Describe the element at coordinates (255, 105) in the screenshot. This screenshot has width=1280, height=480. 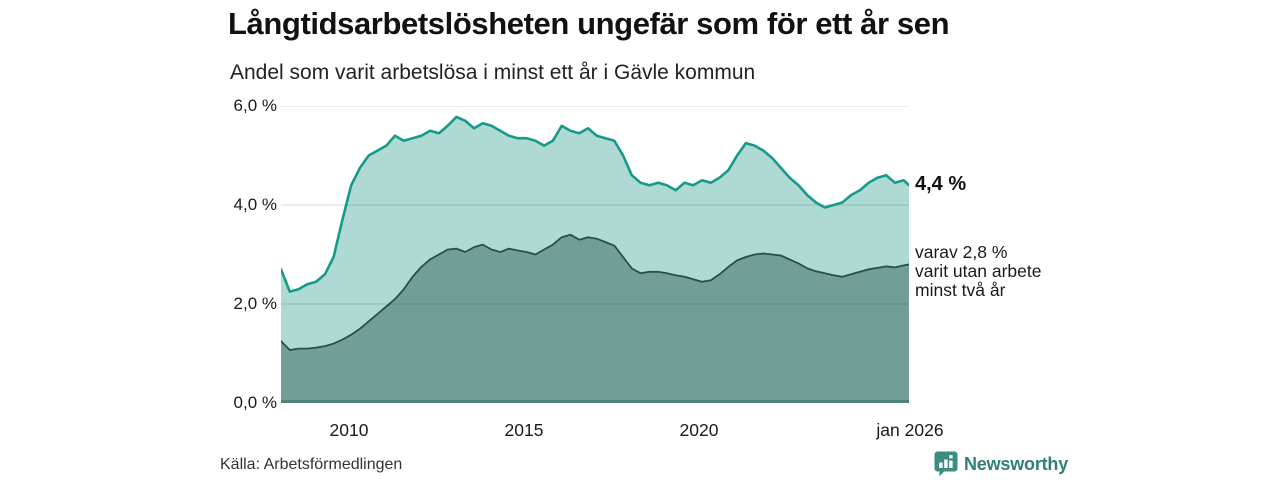
I see `y-axis-tick-label: 6,0 %` at that location.